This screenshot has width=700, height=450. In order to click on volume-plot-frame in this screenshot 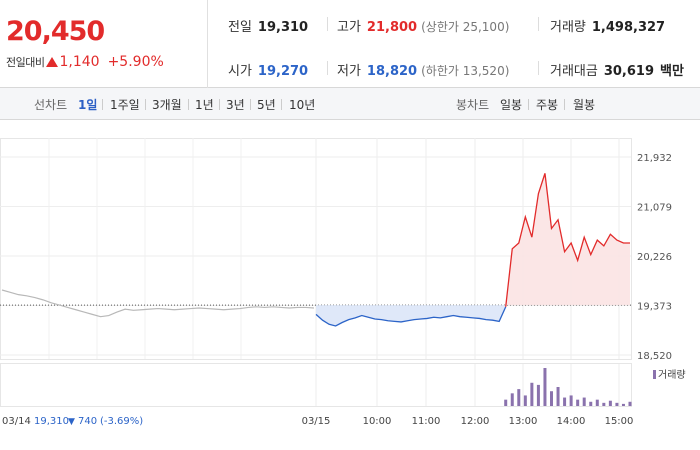, I will do `click(316, 385)`.